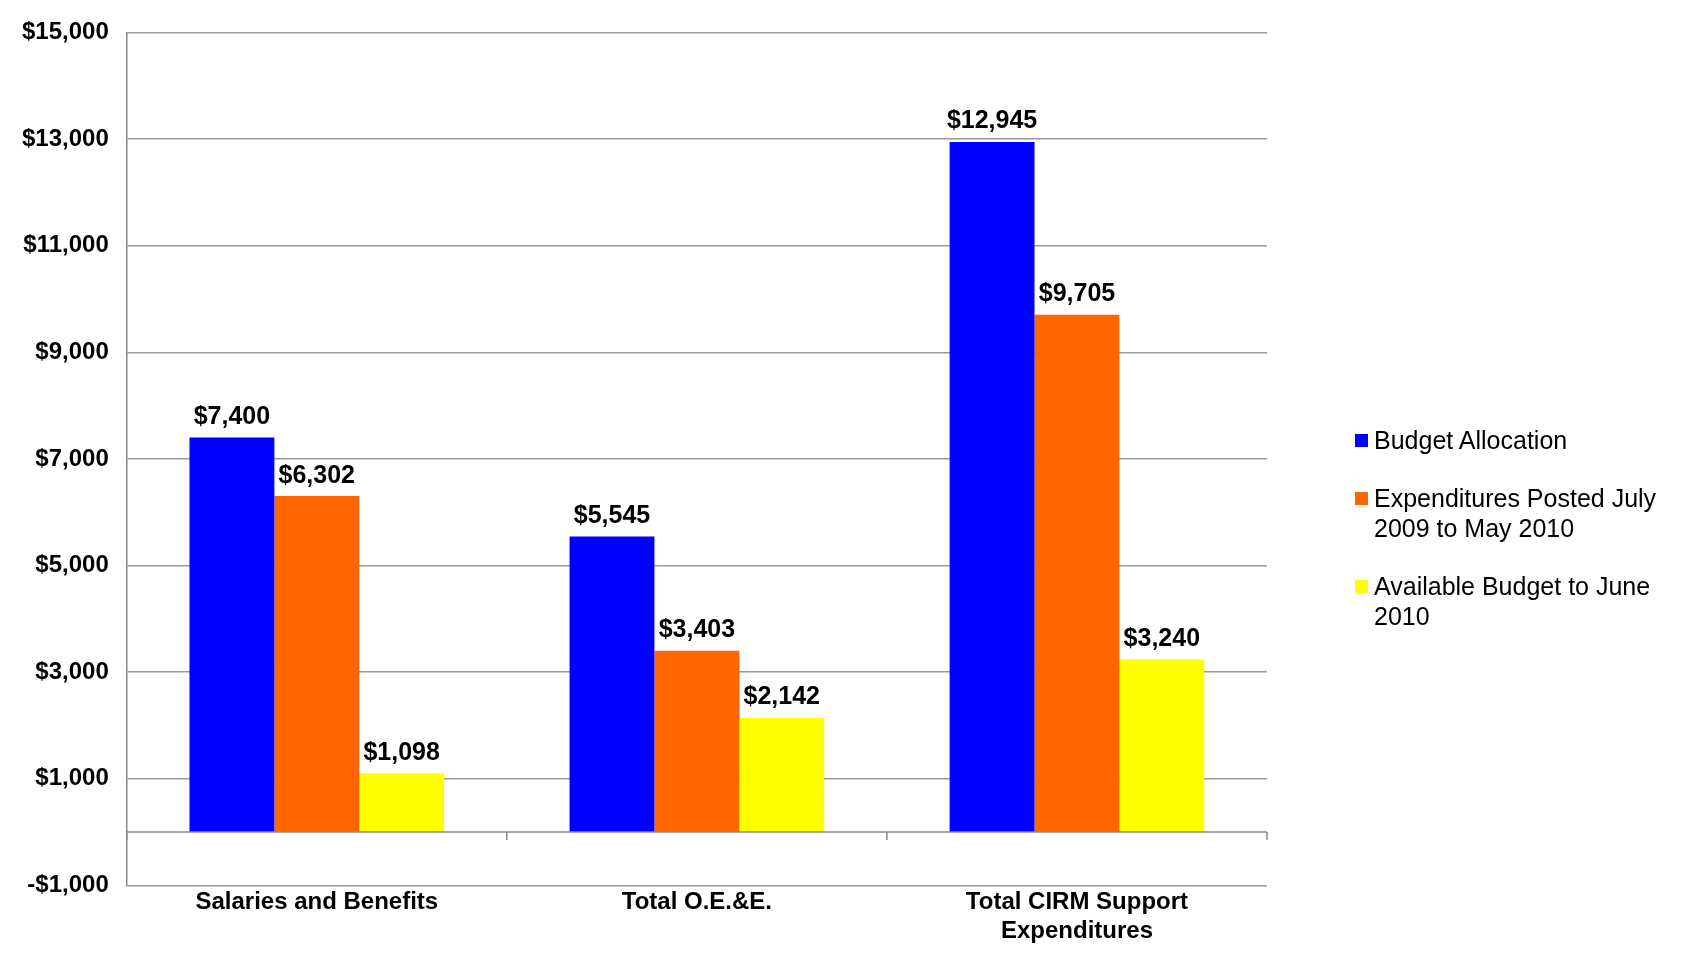 The height and width of the screenshot is (953, 1695). What do you see at coordinates (697, 628) in the screenshot?
I see `data-label: $3,403` at bounding box center [697, 628].